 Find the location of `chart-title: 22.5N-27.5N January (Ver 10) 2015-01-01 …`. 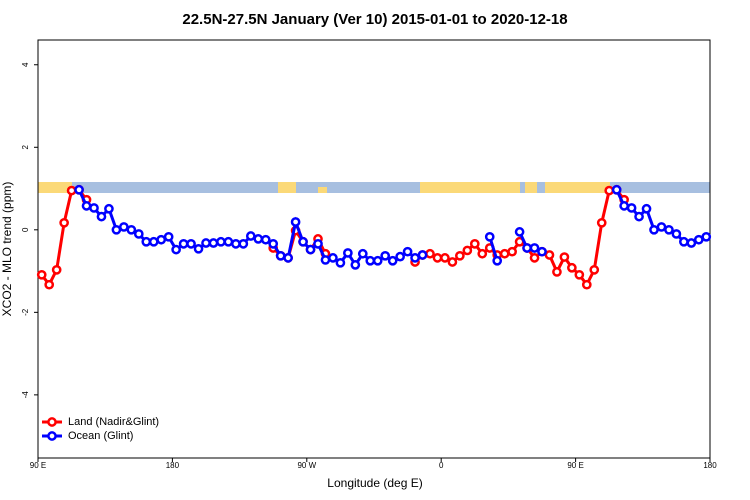

chart-title: 22.5N-27.5N January (Ver 10) 2015-01-01 … is located at coordinates (374, 19).